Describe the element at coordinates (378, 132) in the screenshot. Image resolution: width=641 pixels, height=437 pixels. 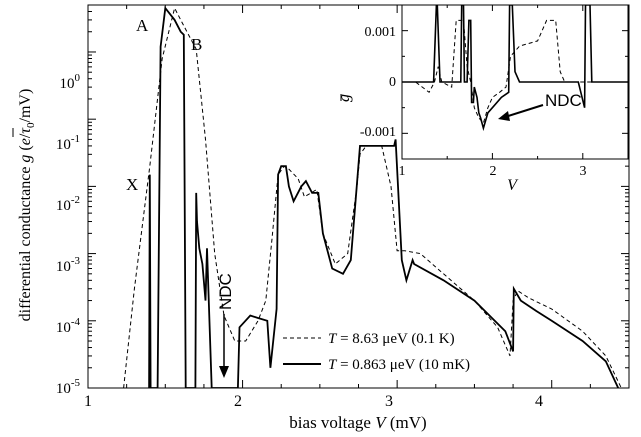
I see `inset-y-tick-label-neg: -0.001` at that location.